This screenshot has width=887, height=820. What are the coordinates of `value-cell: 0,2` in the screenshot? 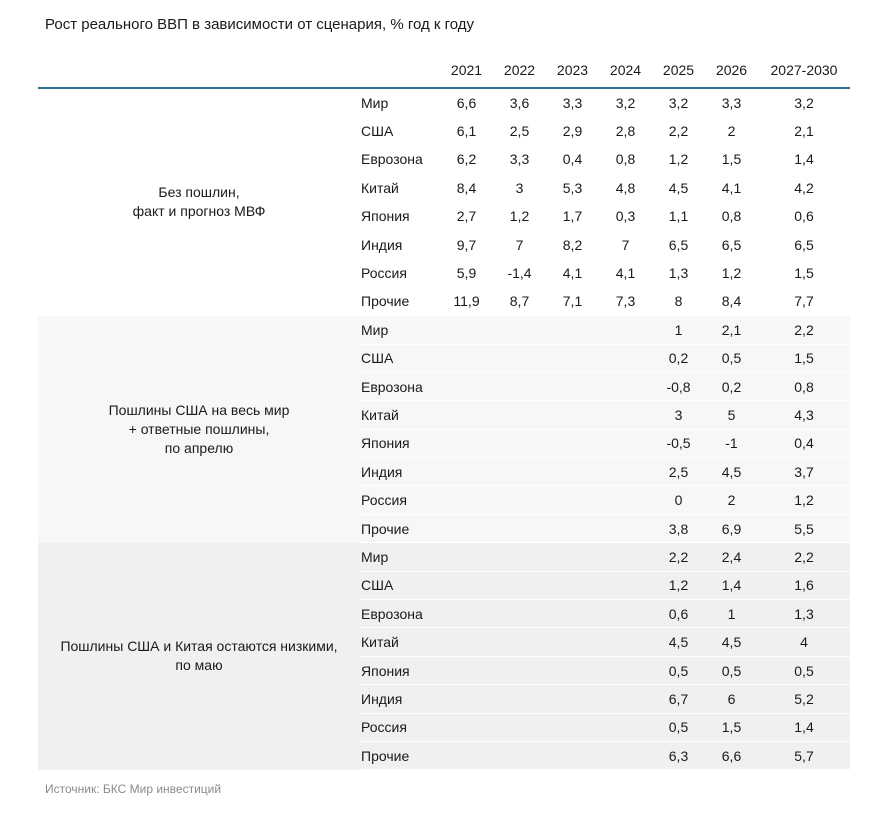 It's located at (678, 358).